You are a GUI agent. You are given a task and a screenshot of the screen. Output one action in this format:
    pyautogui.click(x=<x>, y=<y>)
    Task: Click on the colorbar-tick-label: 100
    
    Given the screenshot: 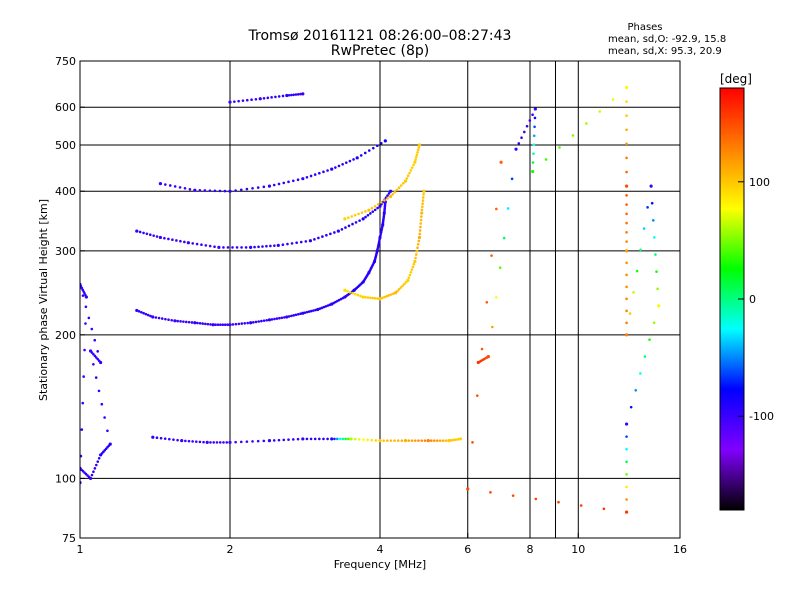 What is the action you would take?
    pyautogui.click(x=759, y=182)
    